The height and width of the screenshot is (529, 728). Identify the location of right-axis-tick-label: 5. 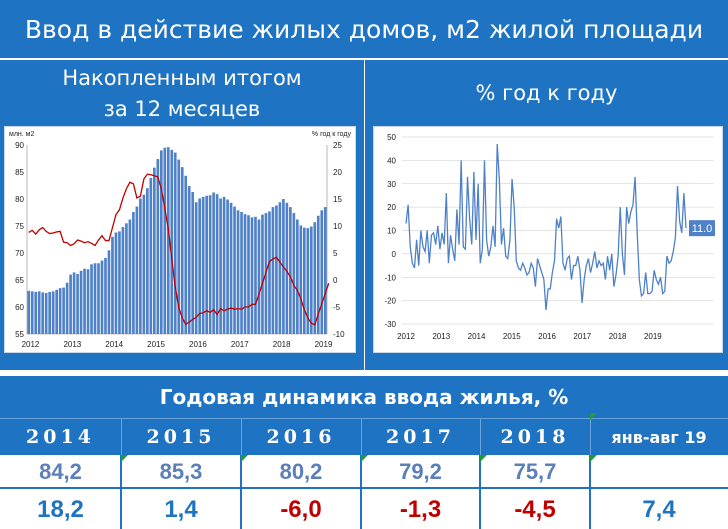
(335, 253).